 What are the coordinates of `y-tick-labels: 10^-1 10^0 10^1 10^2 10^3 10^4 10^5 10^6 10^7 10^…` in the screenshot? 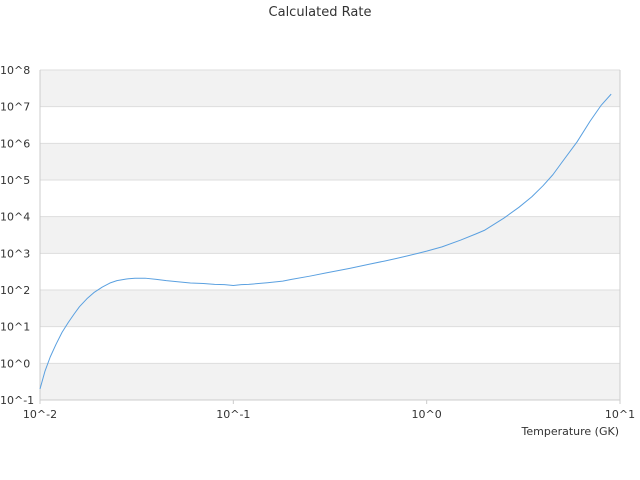 It's located at (17, 235).